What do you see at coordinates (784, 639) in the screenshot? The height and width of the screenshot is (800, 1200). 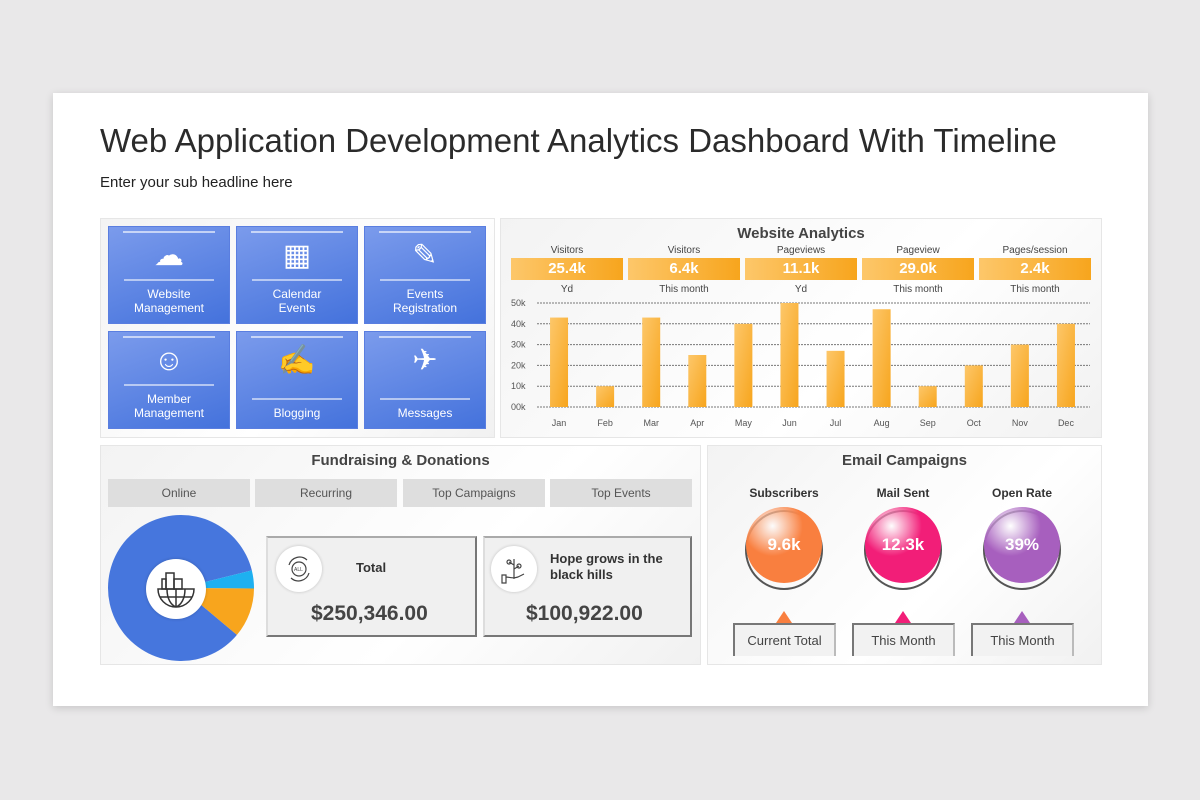 I see `metric-caption: Current Total` at bounding box center [784, 639].